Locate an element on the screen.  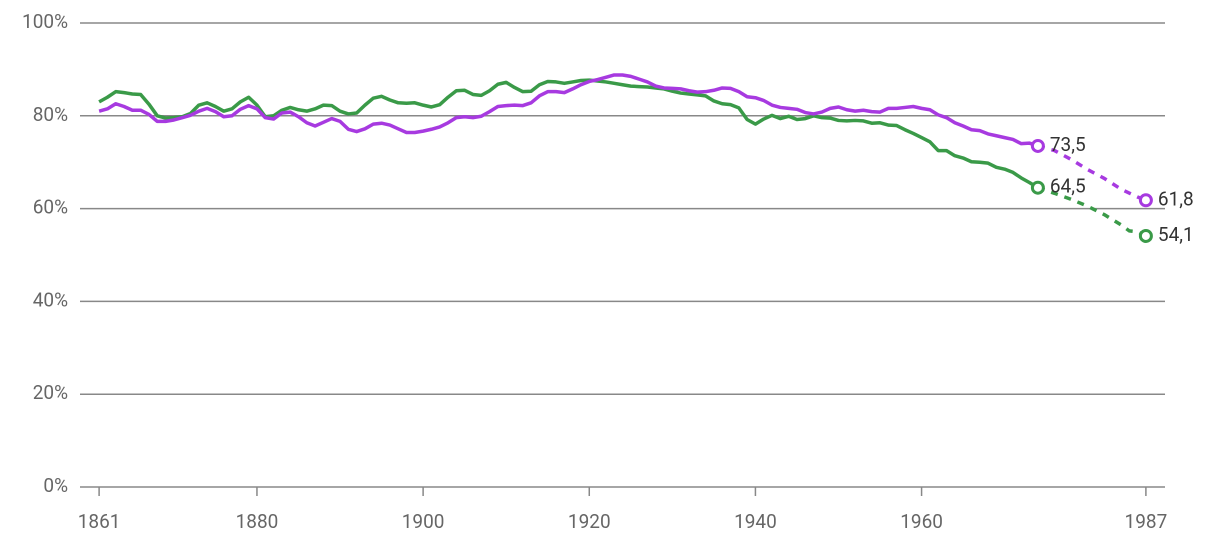
y-tick-label: 80% is located at coordinates (50, 114).